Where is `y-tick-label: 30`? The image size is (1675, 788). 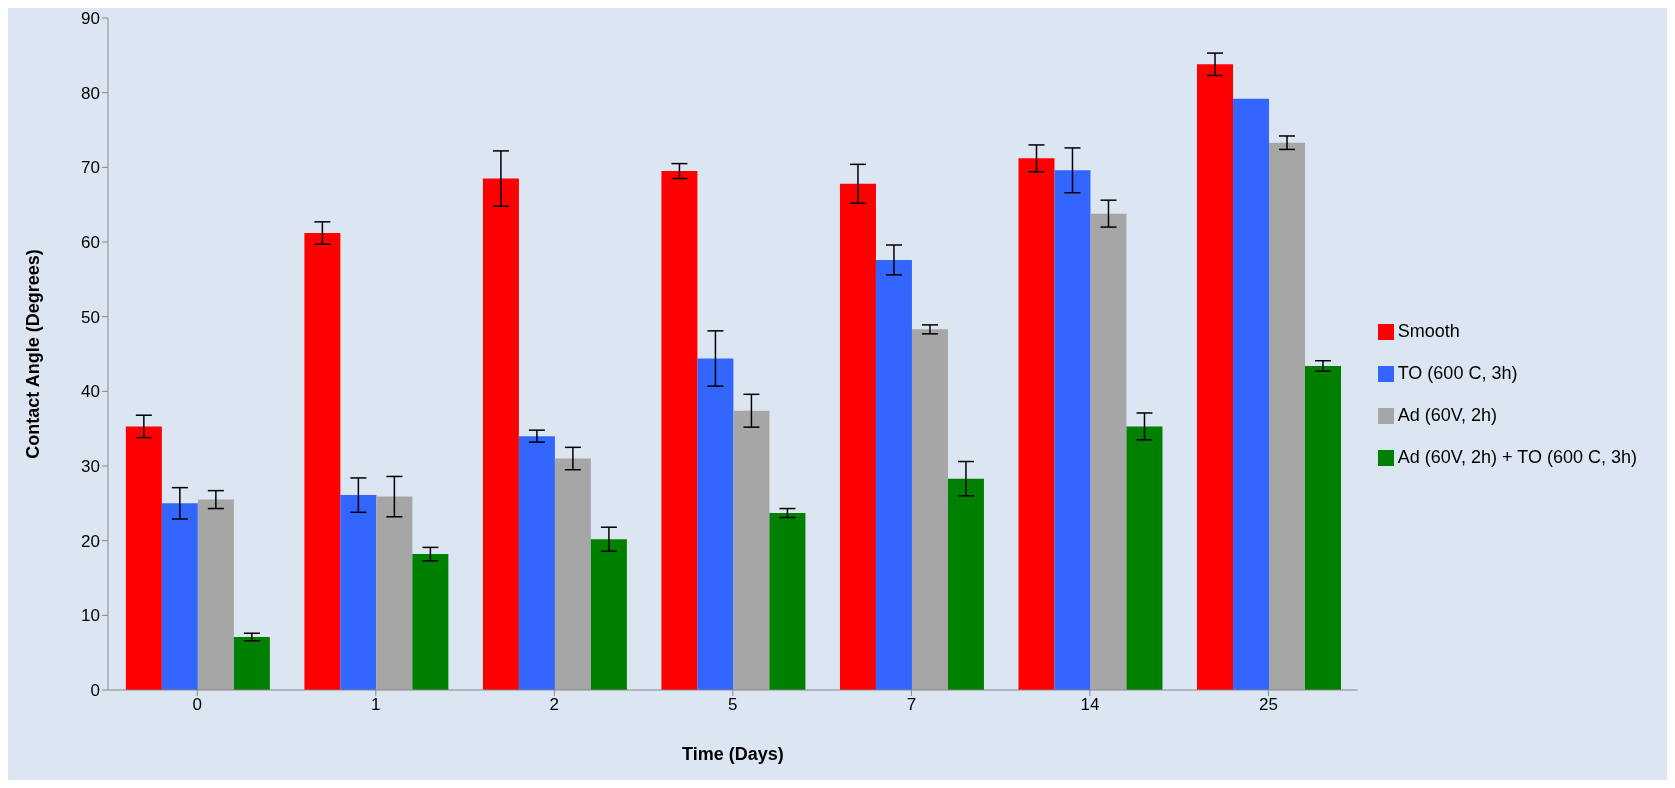
y-tick-label: 30 is located at coordinates (90, 467).